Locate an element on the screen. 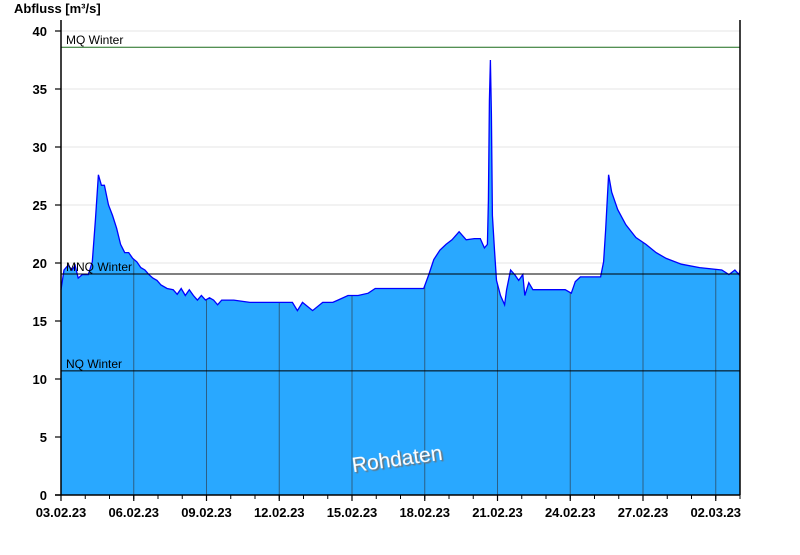 This screenshot has width=800, height=555. x-tick-label: 03.02.23 is located at coordinates (61, 512).